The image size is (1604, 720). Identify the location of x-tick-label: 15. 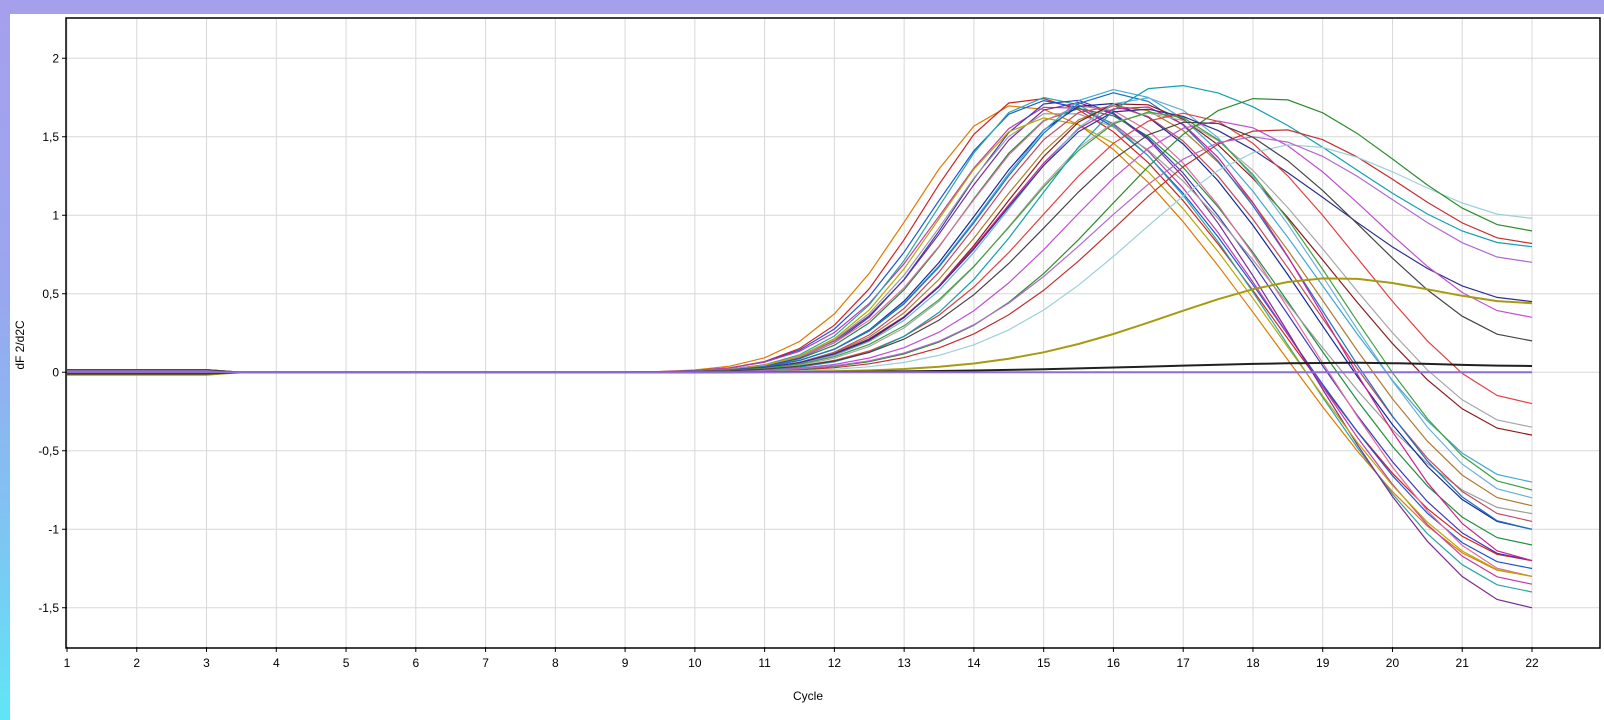
(1044, 663).